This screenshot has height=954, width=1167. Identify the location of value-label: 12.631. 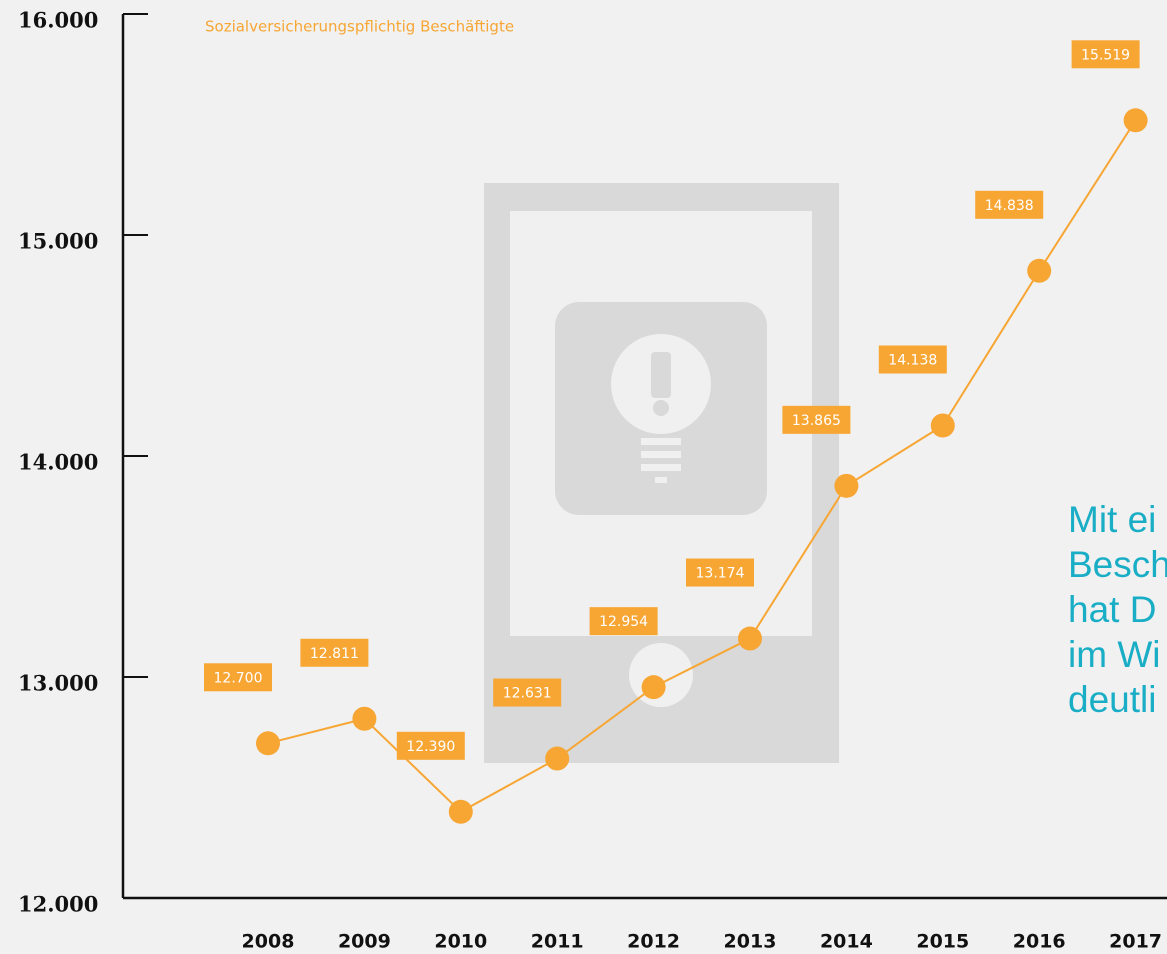
(527, 694).